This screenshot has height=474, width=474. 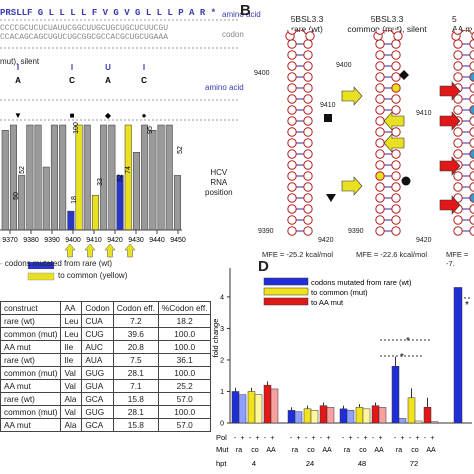 What do you see at coordinates (150, 130) in the screenshot?
I see `bar-value-label: 95` at bounding box center [150, 130].